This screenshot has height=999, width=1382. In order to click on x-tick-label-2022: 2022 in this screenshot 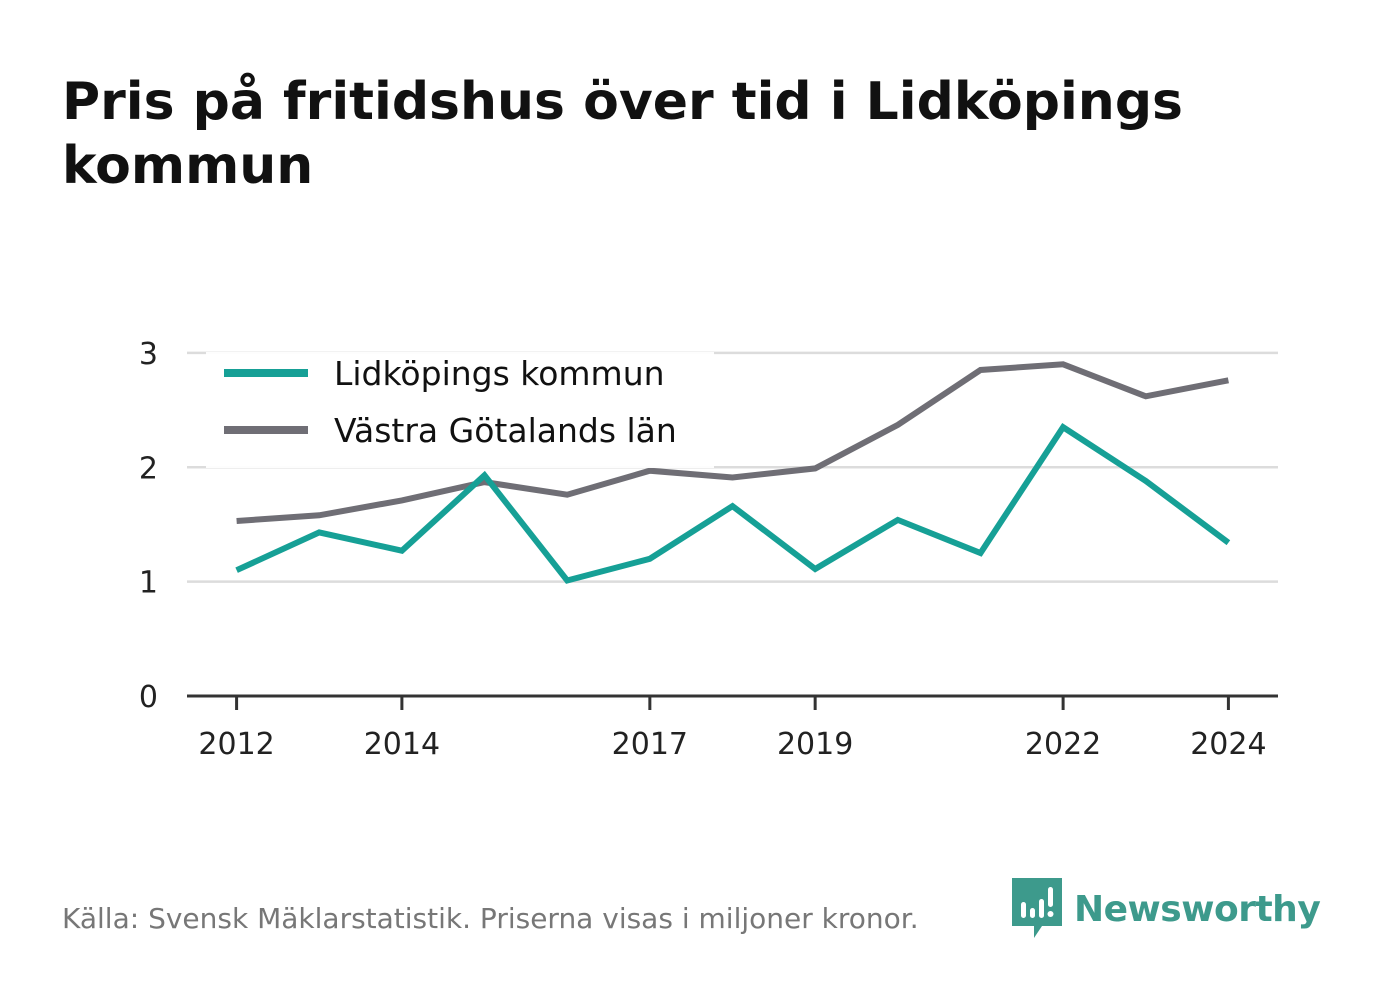, I will do `click(1063, 744)`.